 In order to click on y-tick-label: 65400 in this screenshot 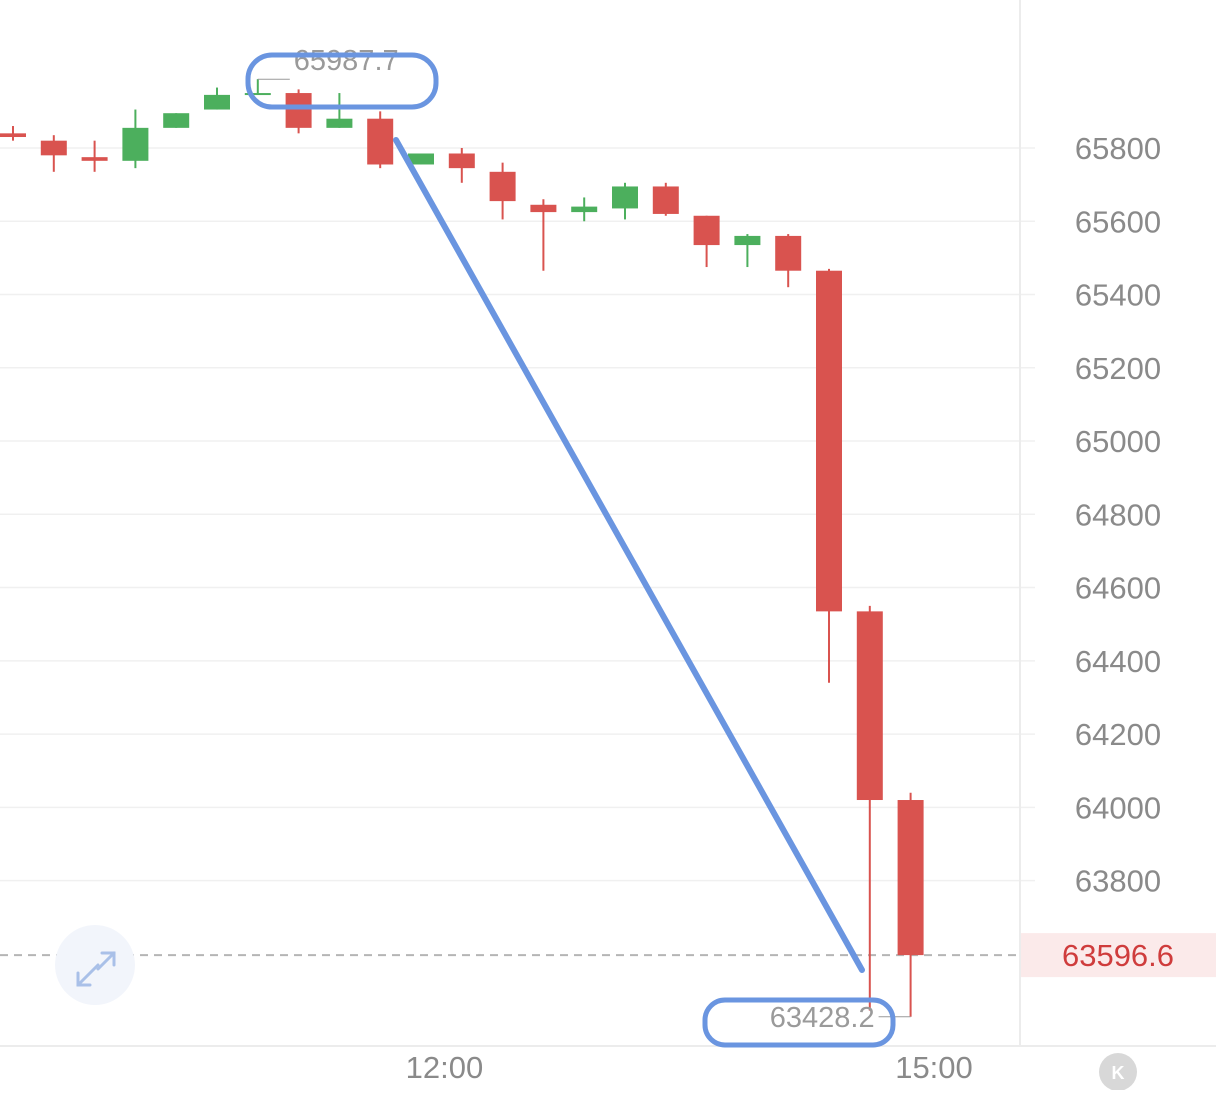, I will do `click(1118, 295)`.